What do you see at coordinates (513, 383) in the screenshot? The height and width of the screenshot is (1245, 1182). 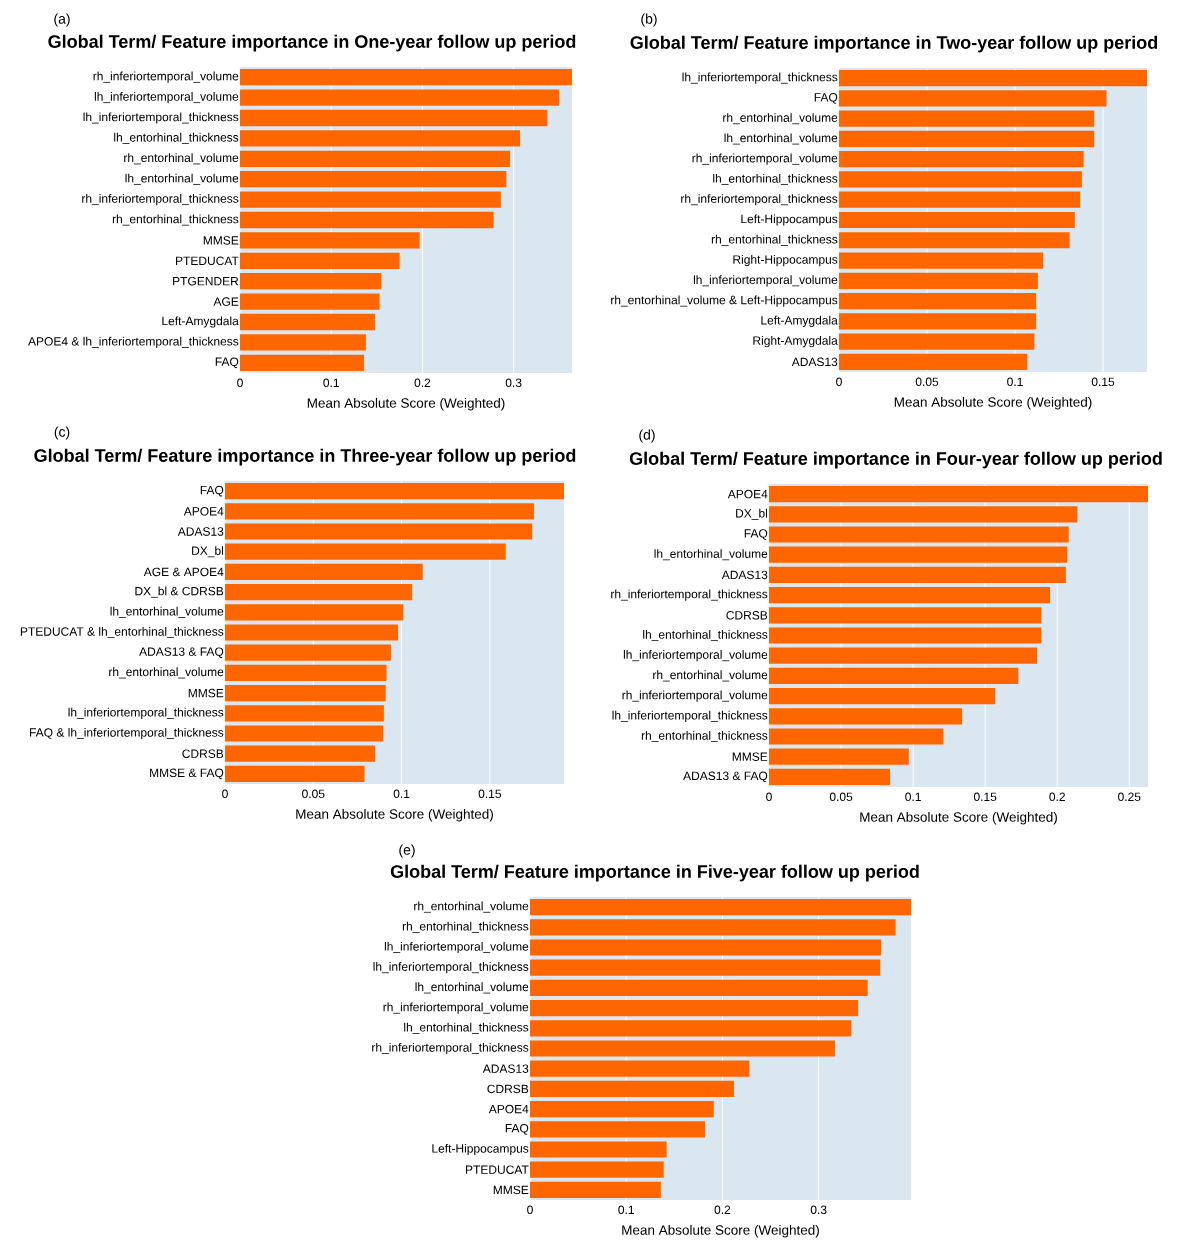 I see `x-tick-label: 0.3` at bounding box center [513, 383].